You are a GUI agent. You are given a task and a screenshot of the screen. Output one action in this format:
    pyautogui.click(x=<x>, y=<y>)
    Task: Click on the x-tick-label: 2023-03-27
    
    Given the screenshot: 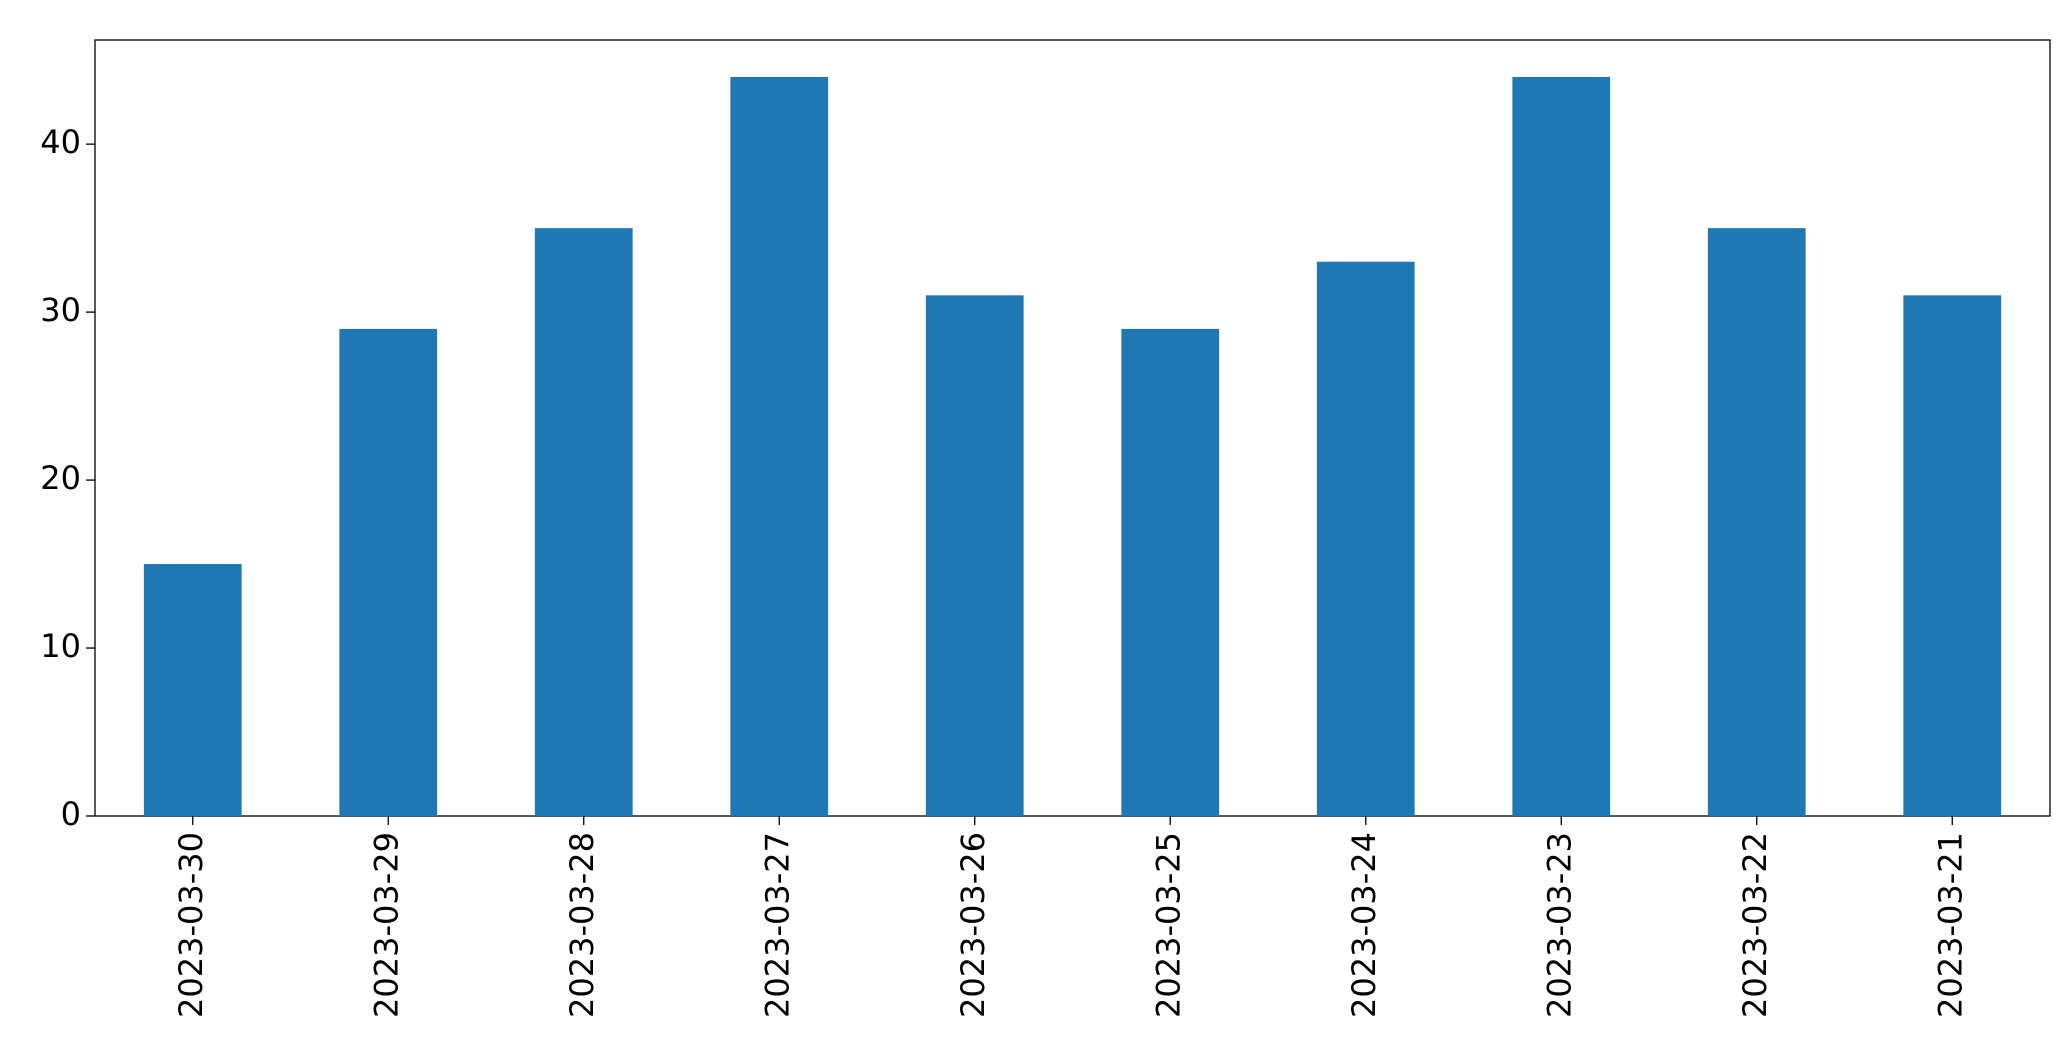 What is the action you would take?
    pyautogui.click(x=777, y=925)
    